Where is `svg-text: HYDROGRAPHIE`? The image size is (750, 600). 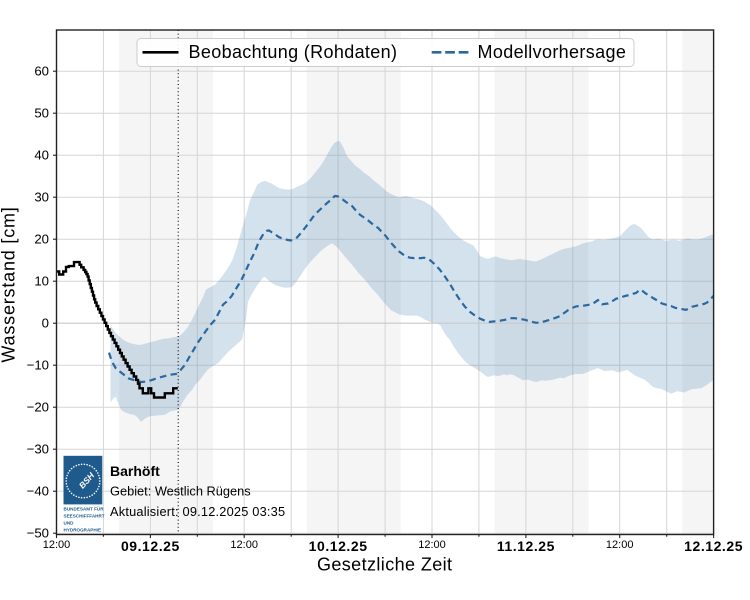 svg-text: HYDROGRAPHIE is located at coordinates (83, 530).